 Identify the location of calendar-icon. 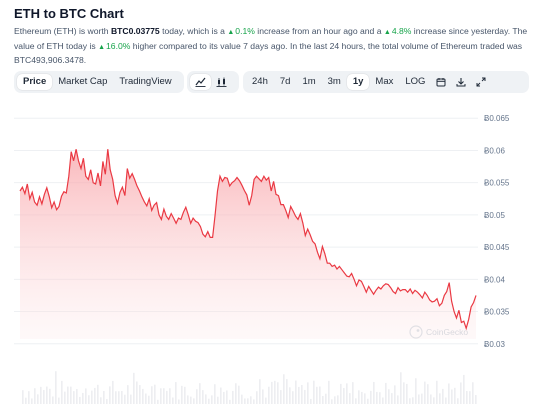
(441, 82).